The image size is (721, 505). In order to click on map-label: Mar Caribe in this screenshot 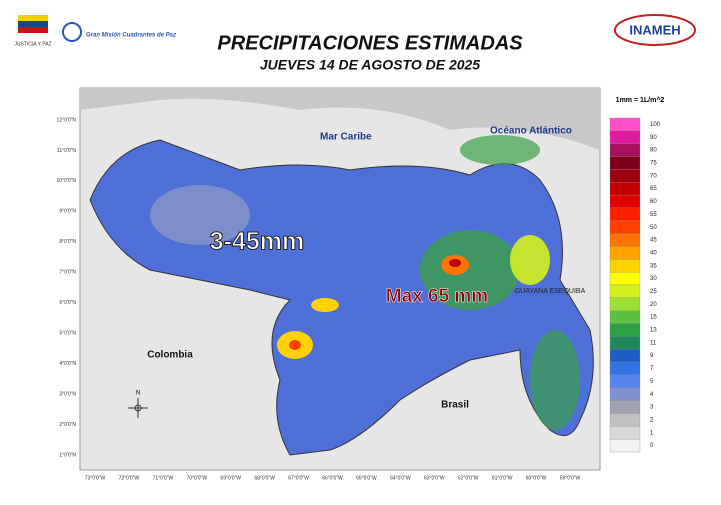, I will do `click(346, 137)`.